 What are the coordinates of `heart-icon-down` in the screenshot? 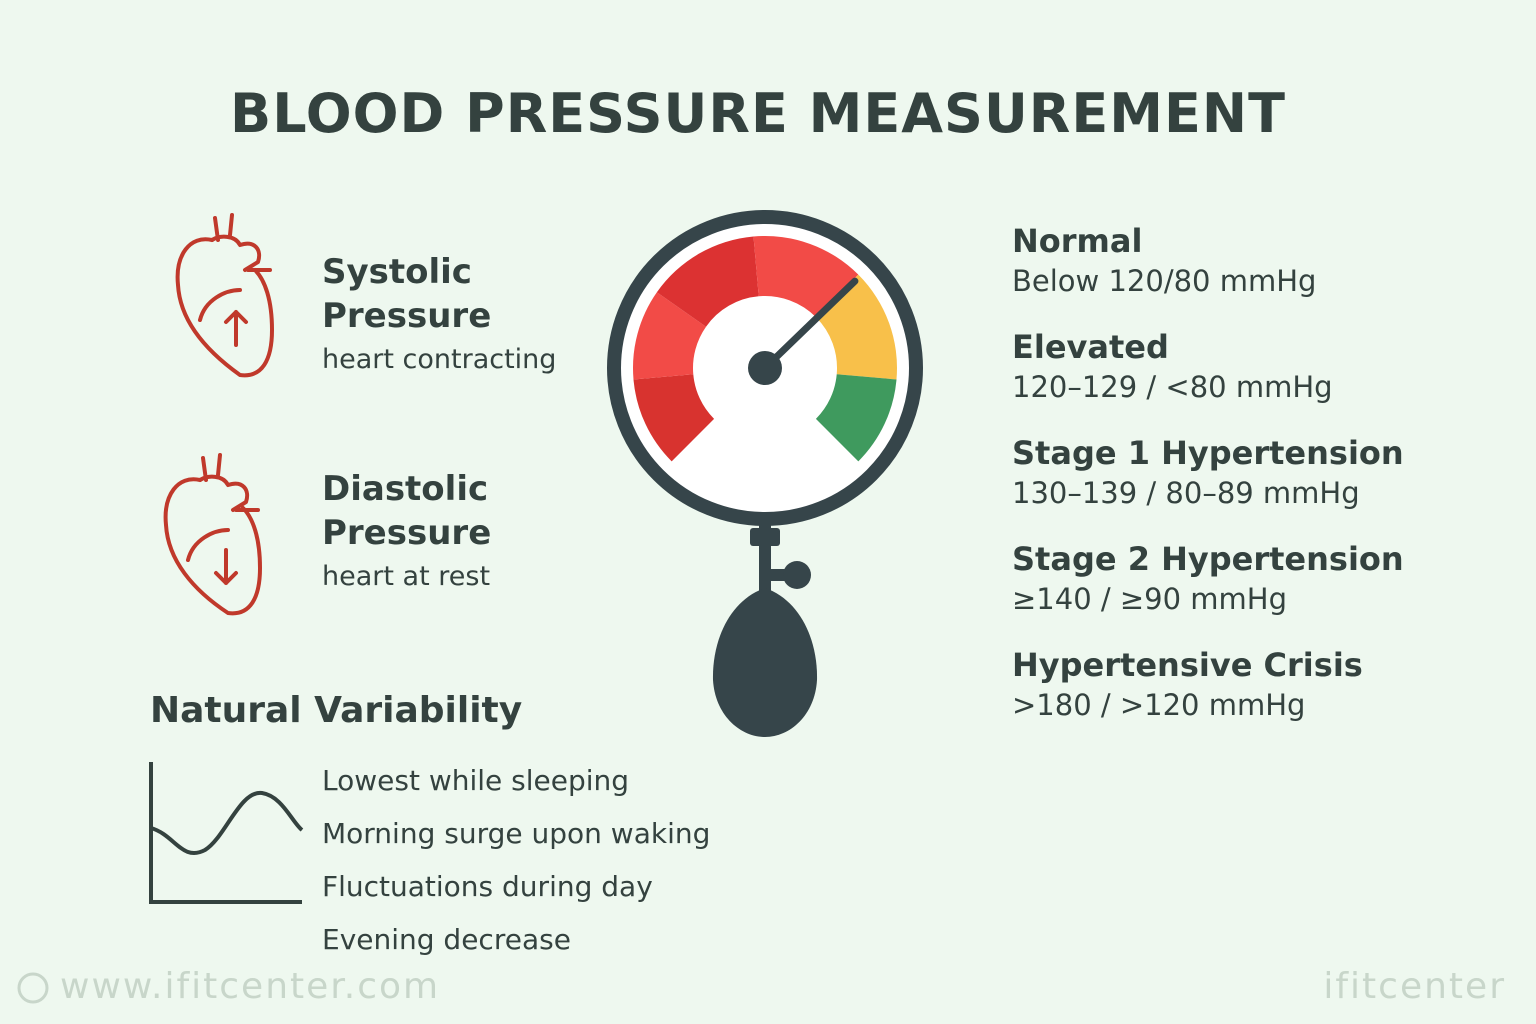 It's located at (212, 534).